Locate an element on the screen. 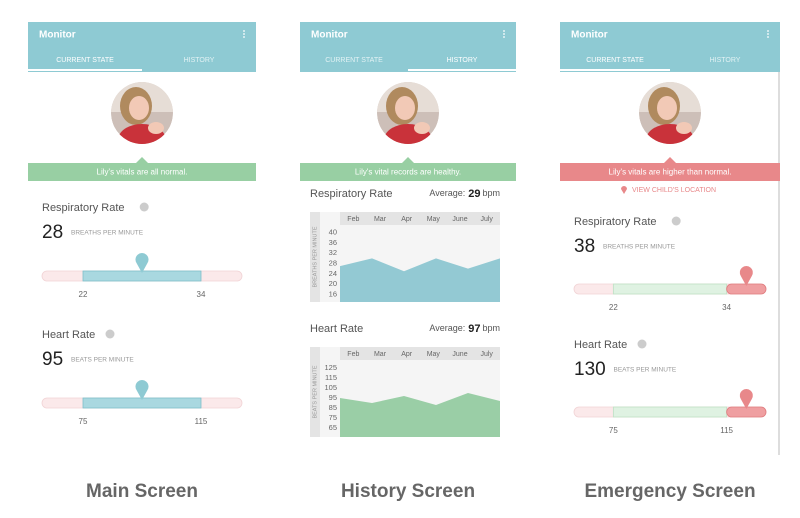 The height and width of the screenshot is (518, 800). y-tick-label: 16 is located at coordinates (333, 293).